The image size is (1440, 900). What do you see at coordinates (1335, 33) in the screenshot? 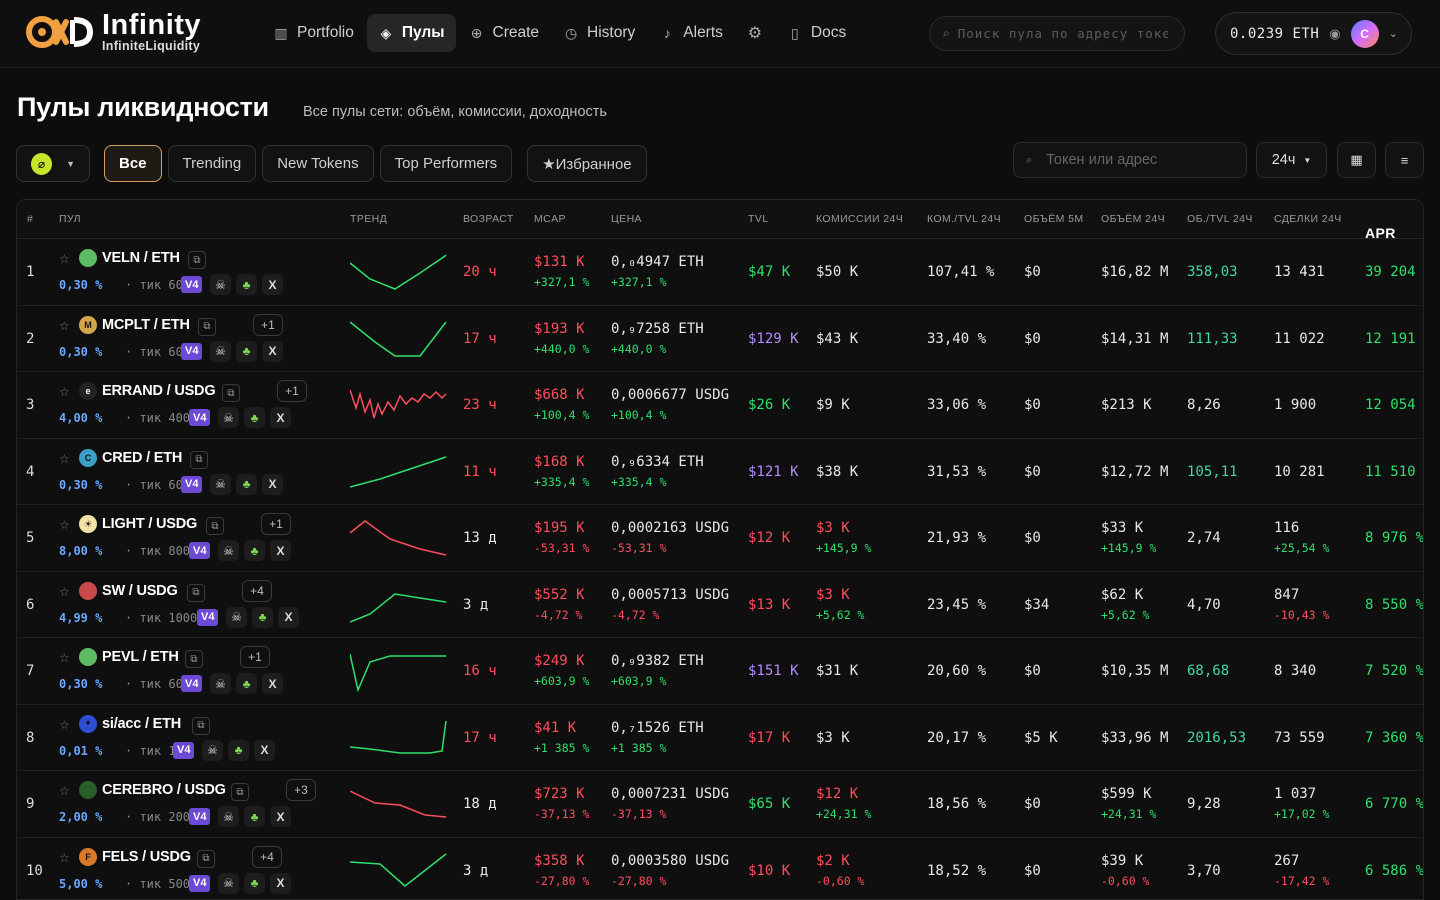
I see `eye-icon: ◉` at bounding box center [1335, 33].